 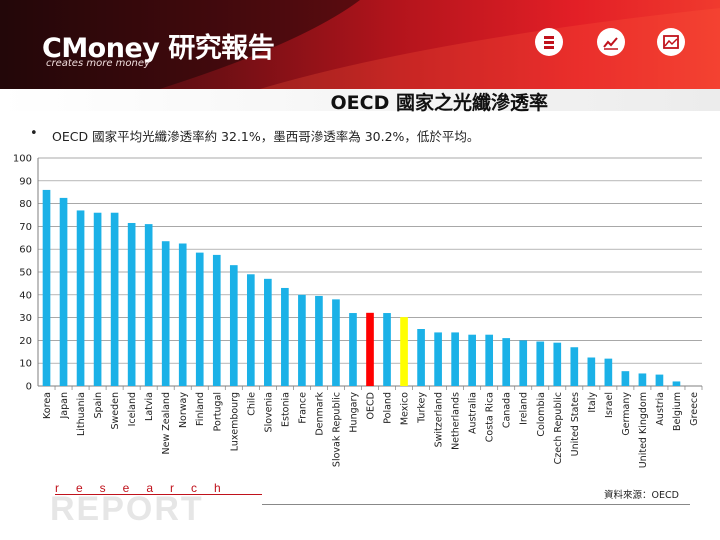 What do you see at coordinates (353, 412) in the screenshot?
I see `x-tick-label: Hungary` at bounding box center [353, 412].